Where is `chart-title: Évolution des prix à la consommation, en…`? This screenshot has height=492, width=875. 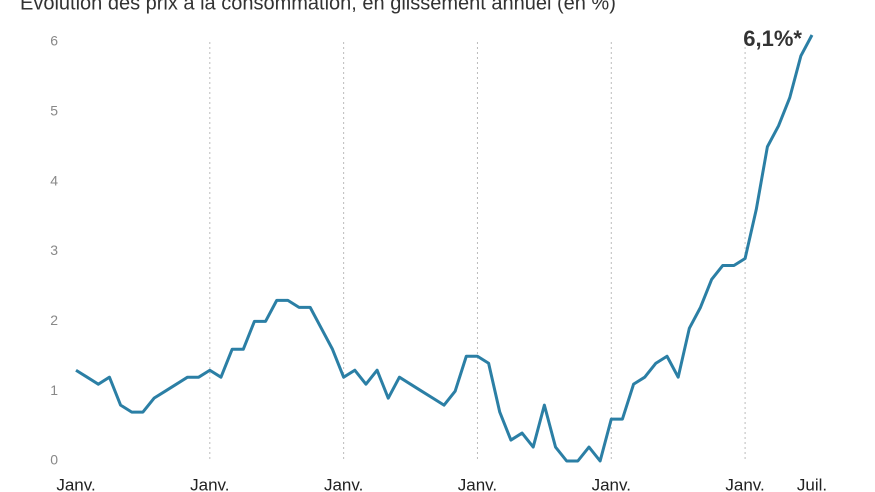 chart-title: Évolution des prix à la consommation, en… is located at coordinates (318, 7).